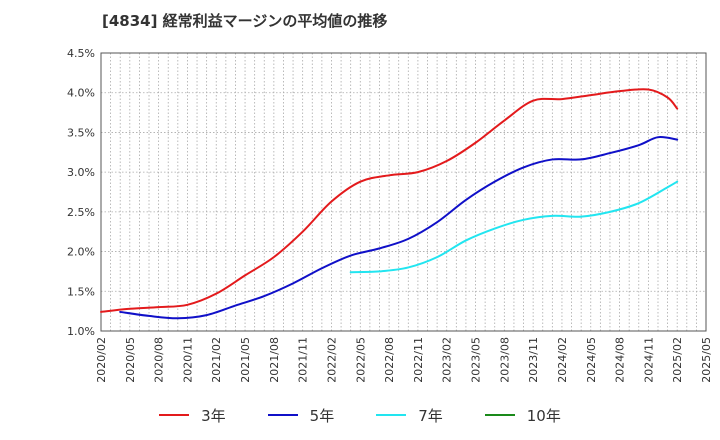 This screenshot has height=440, width=720. Describe the element at coordinates (301, 415) in the screenshot. I see `legend-item: 5年` at that location.